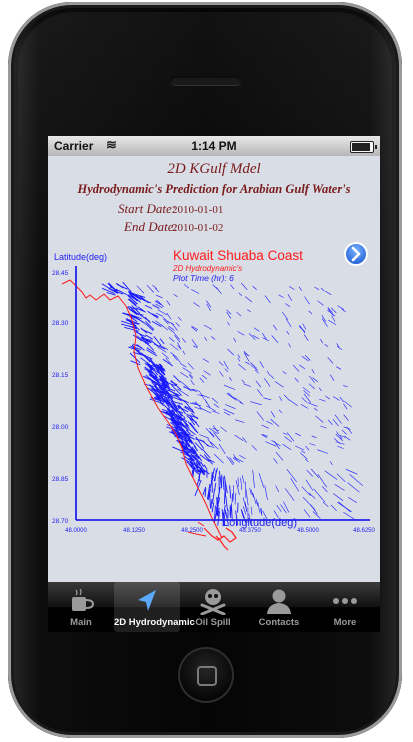 The width and height of the screenshot is (413, 742). I want to click on home-button, so click(206, 675).